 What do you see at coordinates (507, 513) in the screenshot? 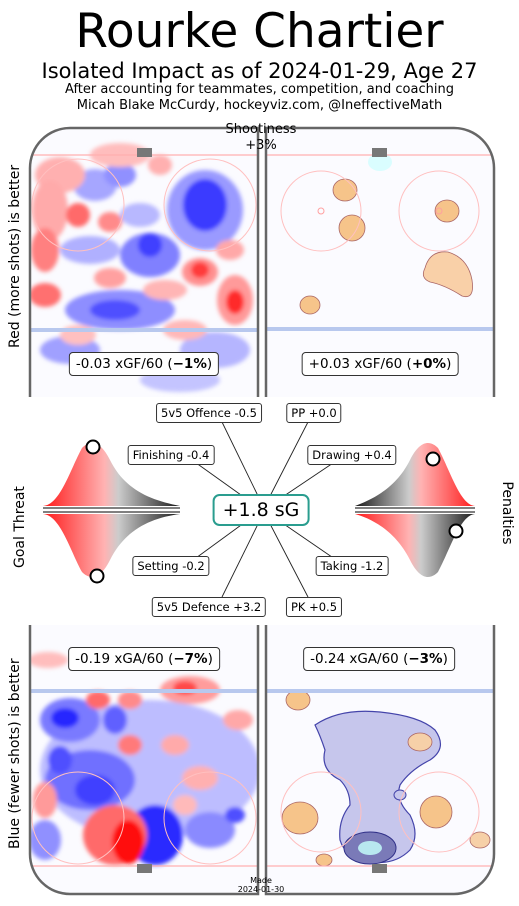
I see `penalties-label: Penalties` at bounding box center [507, 513].